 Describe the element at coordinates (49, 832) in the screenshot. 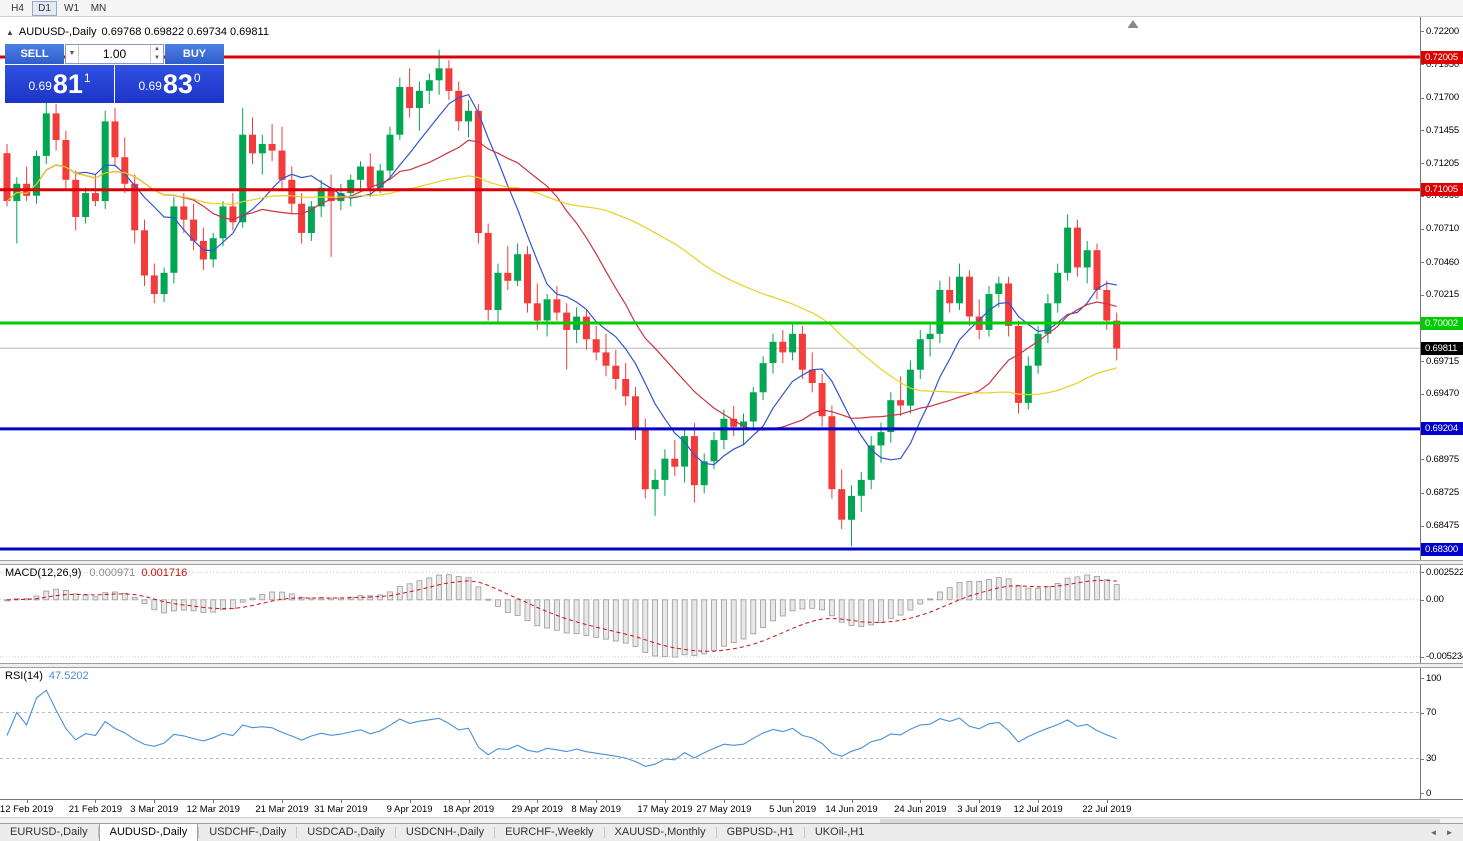

I see `chart-tab-eurusd-daily: EURUSD-,Daily` at that location.